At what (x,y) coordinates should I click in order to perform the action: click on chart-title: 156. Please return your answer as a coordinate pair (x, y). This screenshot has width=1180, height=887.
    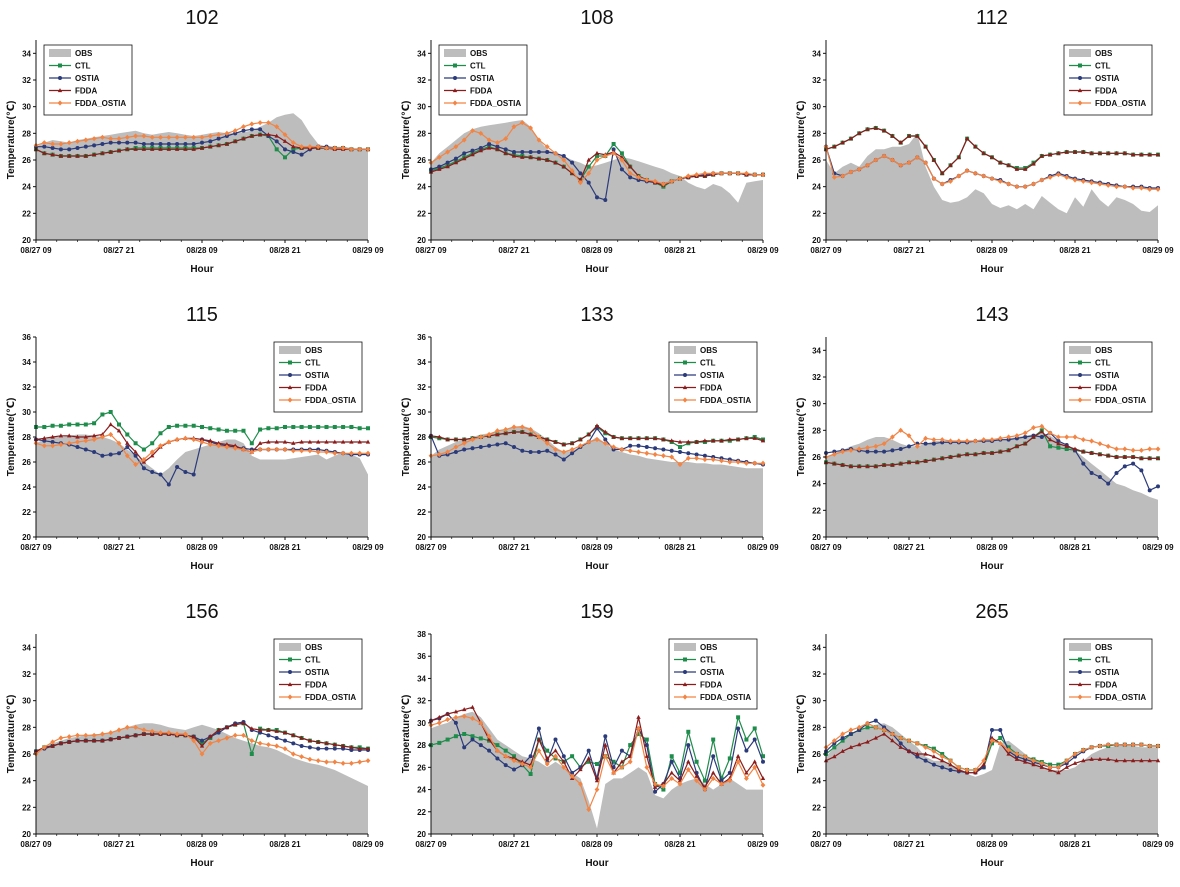
    Looking at the image, I should click on (201, 612).